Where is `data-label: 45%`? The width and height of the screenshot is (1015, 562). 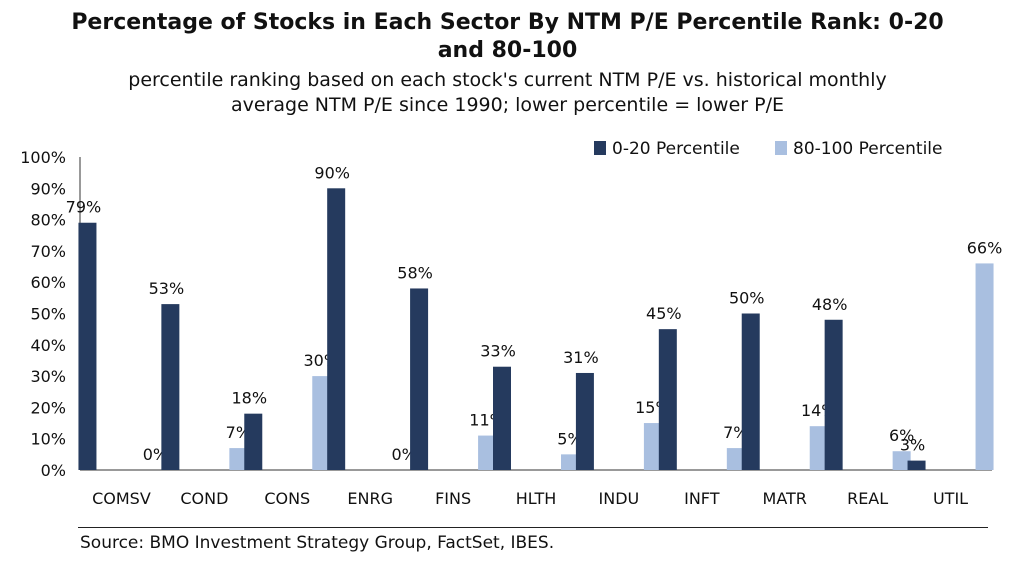 data-label: 45% is located at coordinates (664, 313).